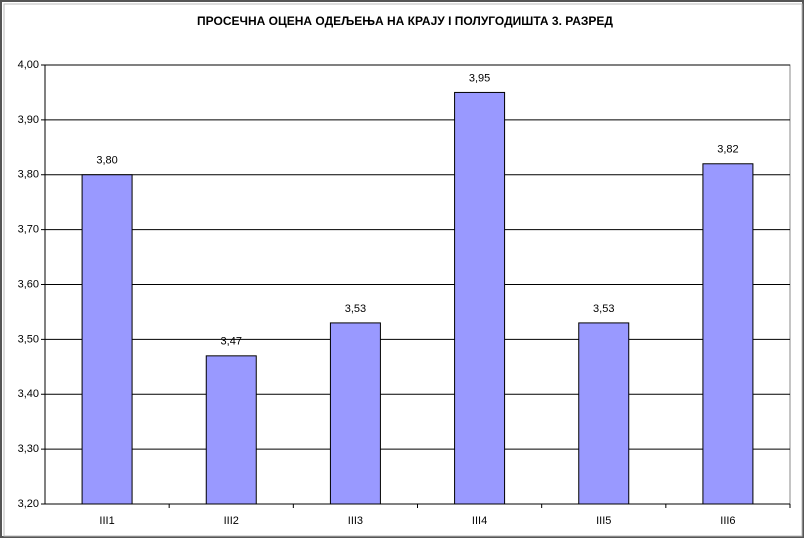 The height and width of the screenshot is (540, 806). I want to click on y-tick-label: 3,20, so click(28, 504).